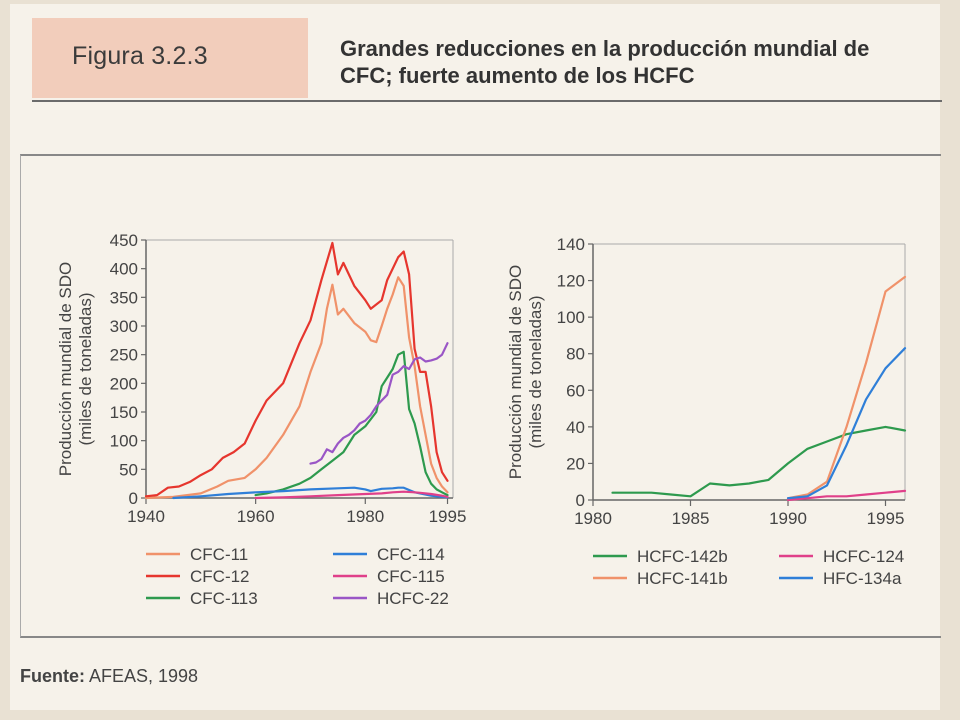 The height and width of the screenshot is (720, 960). I want to click on legend-label-cfc-12: CFC-12, so click(220, 576).